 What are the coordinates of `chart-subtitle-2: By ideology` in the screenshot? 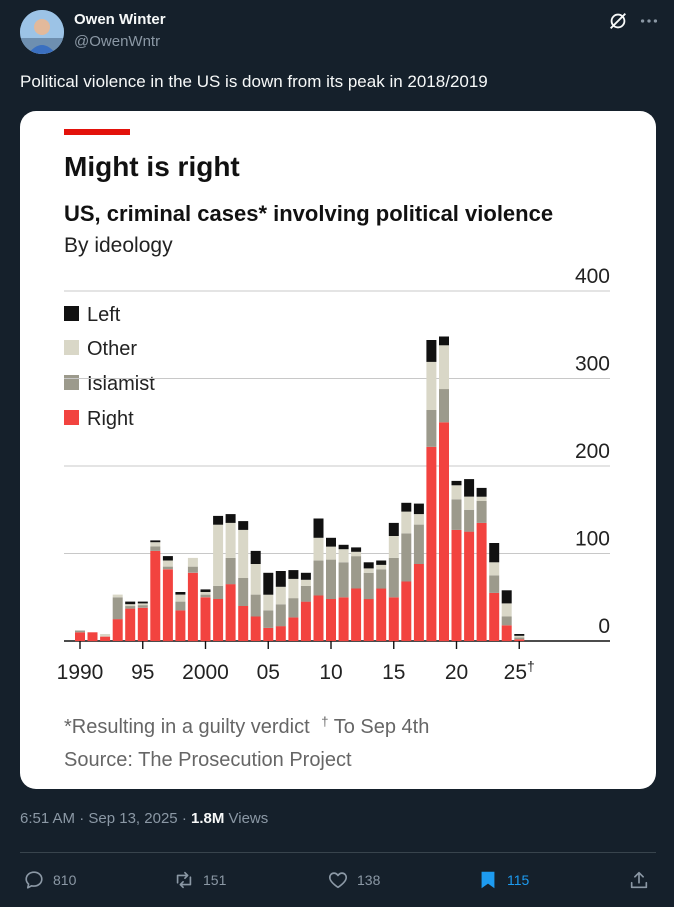 It's located at (118, 245).